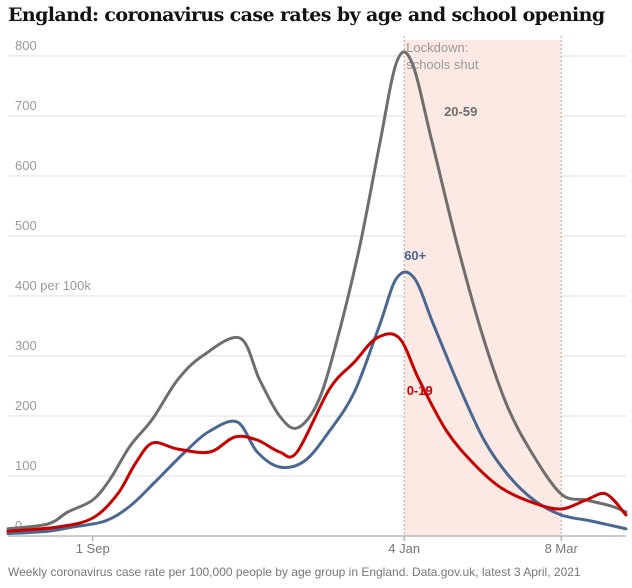 The height and width of the screenshot is (588, 632). What do you see at coordinates (26, 45) in the screenshot?
I see `y-tick-label-800: 800` at bounding box center [26, 45].